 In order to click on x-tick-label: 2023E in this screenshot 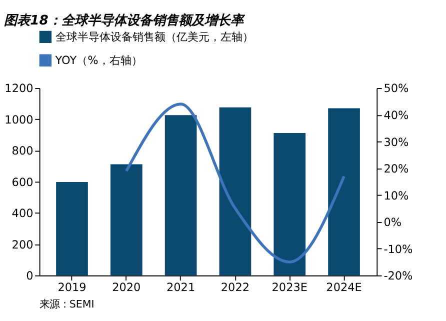, I will do `click(290, 287)`.